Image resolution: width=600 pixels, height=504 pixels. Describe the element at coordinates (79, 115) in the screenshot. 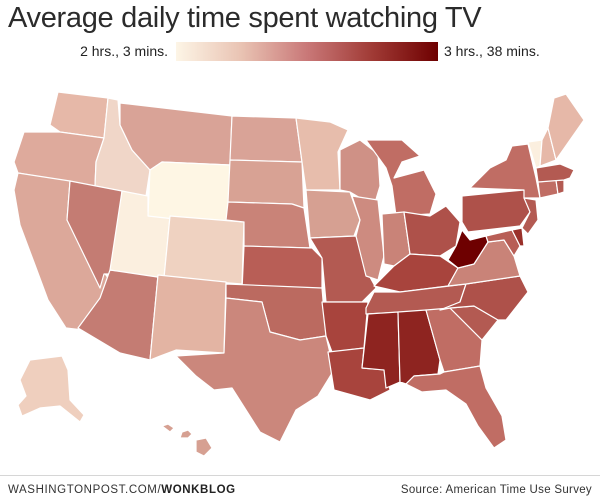

I see `state-wa` at that location.